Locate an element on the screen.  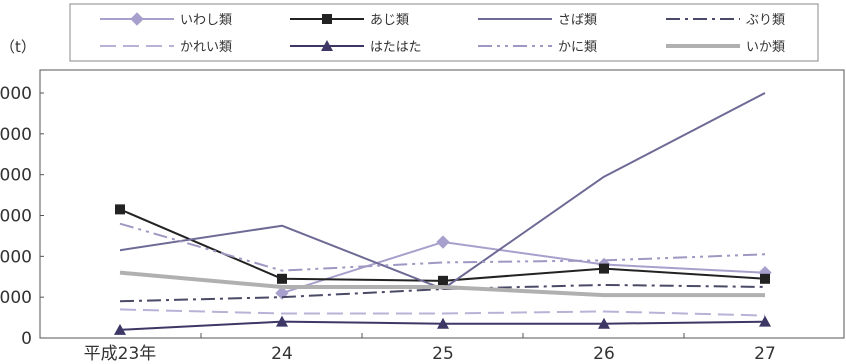
legend-item: かれい類 is located at coordinates (166, 47).